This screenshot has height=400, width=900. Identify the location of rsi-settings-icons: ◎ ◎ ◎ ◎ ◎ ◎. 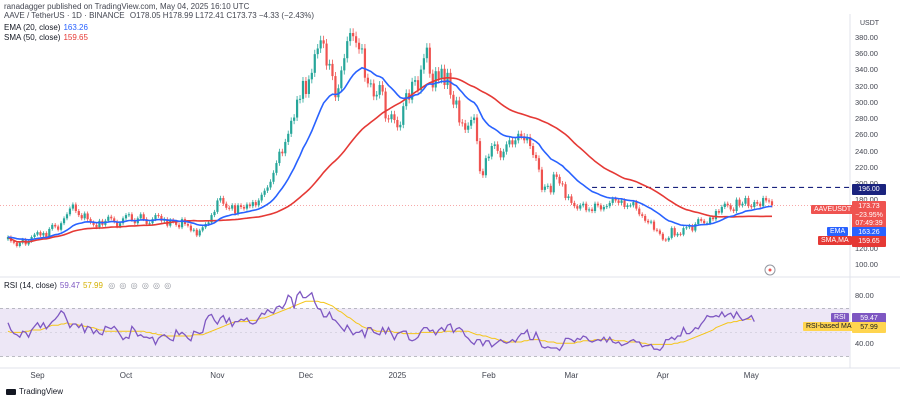
(140, 285).